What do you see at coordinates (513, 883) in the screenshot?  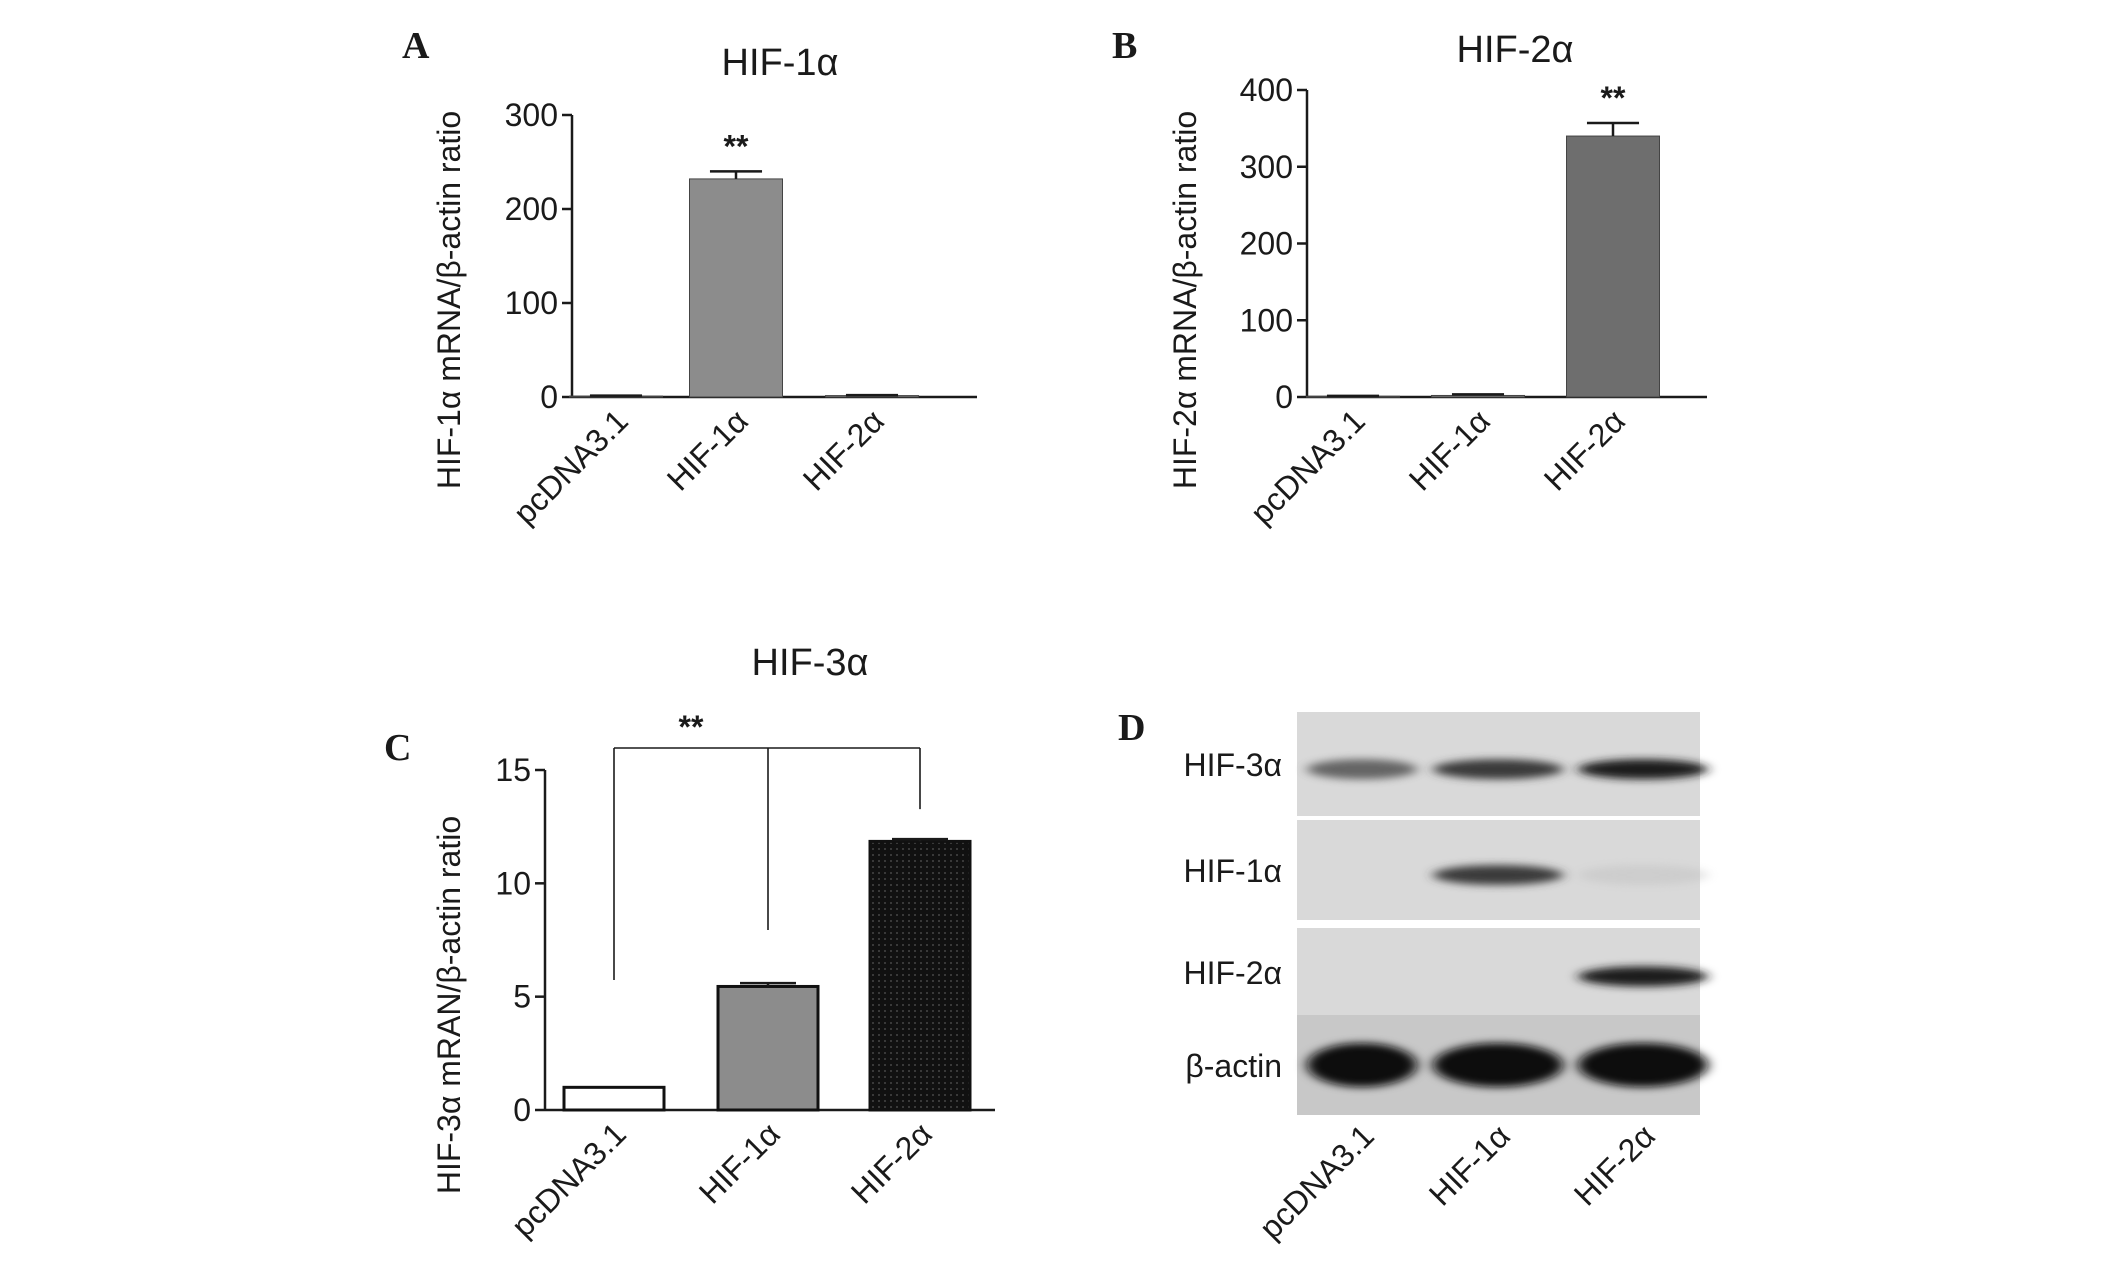 I see `y-tick-label: 10` at bounding box center [513, 883].